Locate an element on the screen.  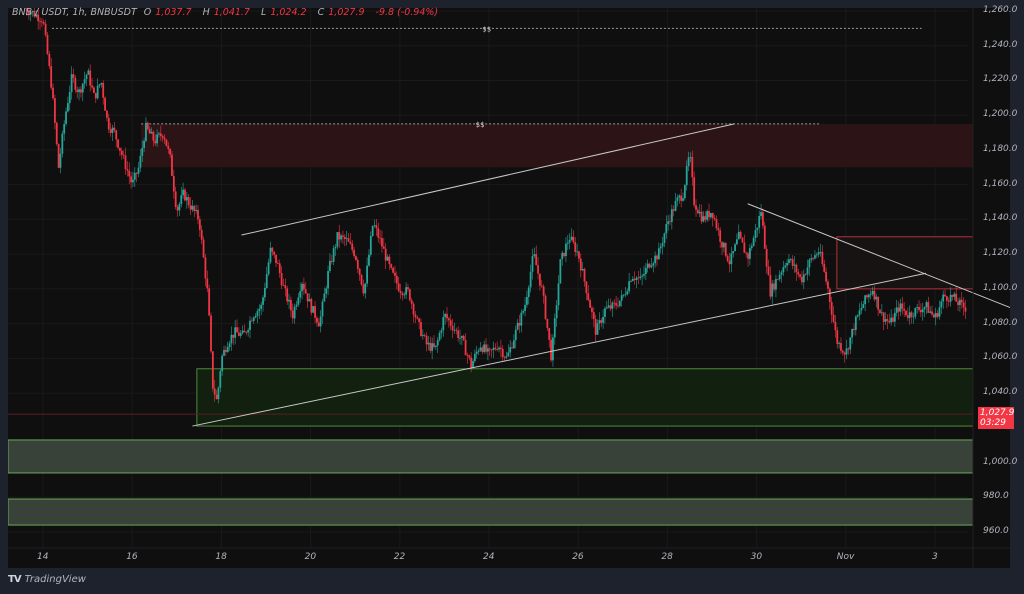
last-price-tag: 1,027.9 03:29 is located at coordinates (996, 418).